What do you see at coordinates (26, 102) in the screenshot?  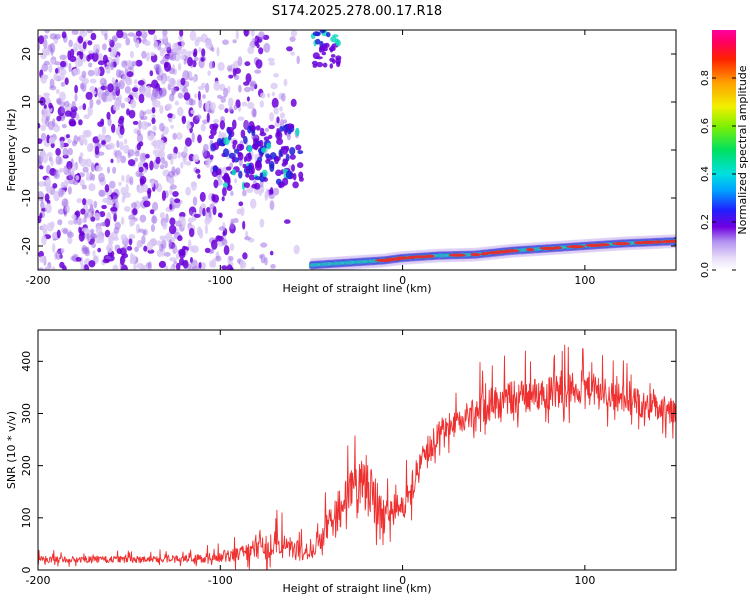 I see `spectrogram-ytick-label: 10` at bounding box center [26, 102].